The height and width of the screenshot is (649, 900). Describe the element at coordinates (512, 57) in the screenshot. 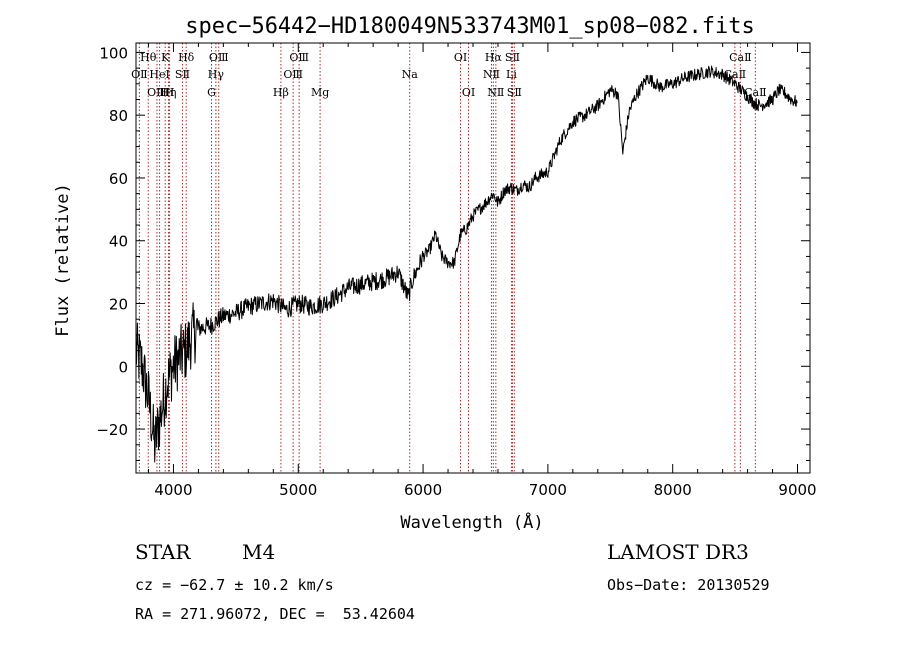

I see `marker-label-23: SⅡ` at that location.